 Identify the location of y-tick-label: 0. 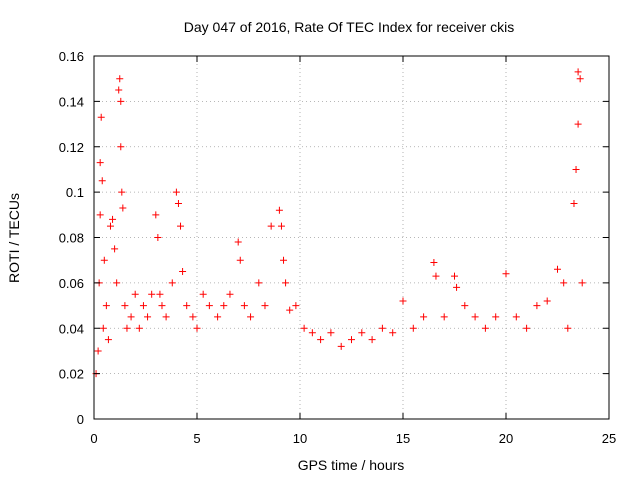
(80, 419).